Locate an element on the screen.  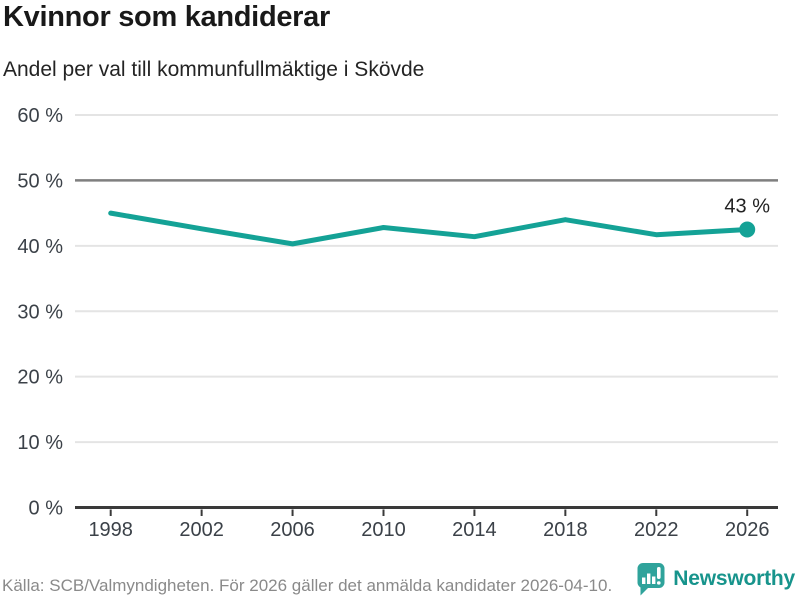
x-tick-label: 1998 is located at coordinates (110, 530).